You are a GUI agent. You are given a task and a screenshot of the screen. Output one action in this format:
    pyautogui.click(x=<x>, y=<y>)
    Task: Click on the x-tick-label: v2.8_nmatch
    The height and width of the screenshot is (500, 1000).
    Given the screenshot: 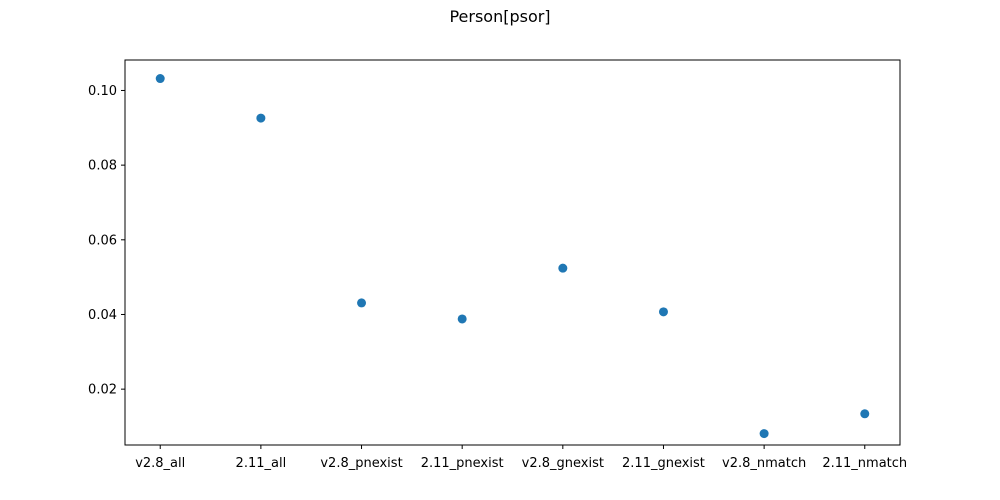 What is the action you would take?
    pyautogui.click(x=764, y=463)
    